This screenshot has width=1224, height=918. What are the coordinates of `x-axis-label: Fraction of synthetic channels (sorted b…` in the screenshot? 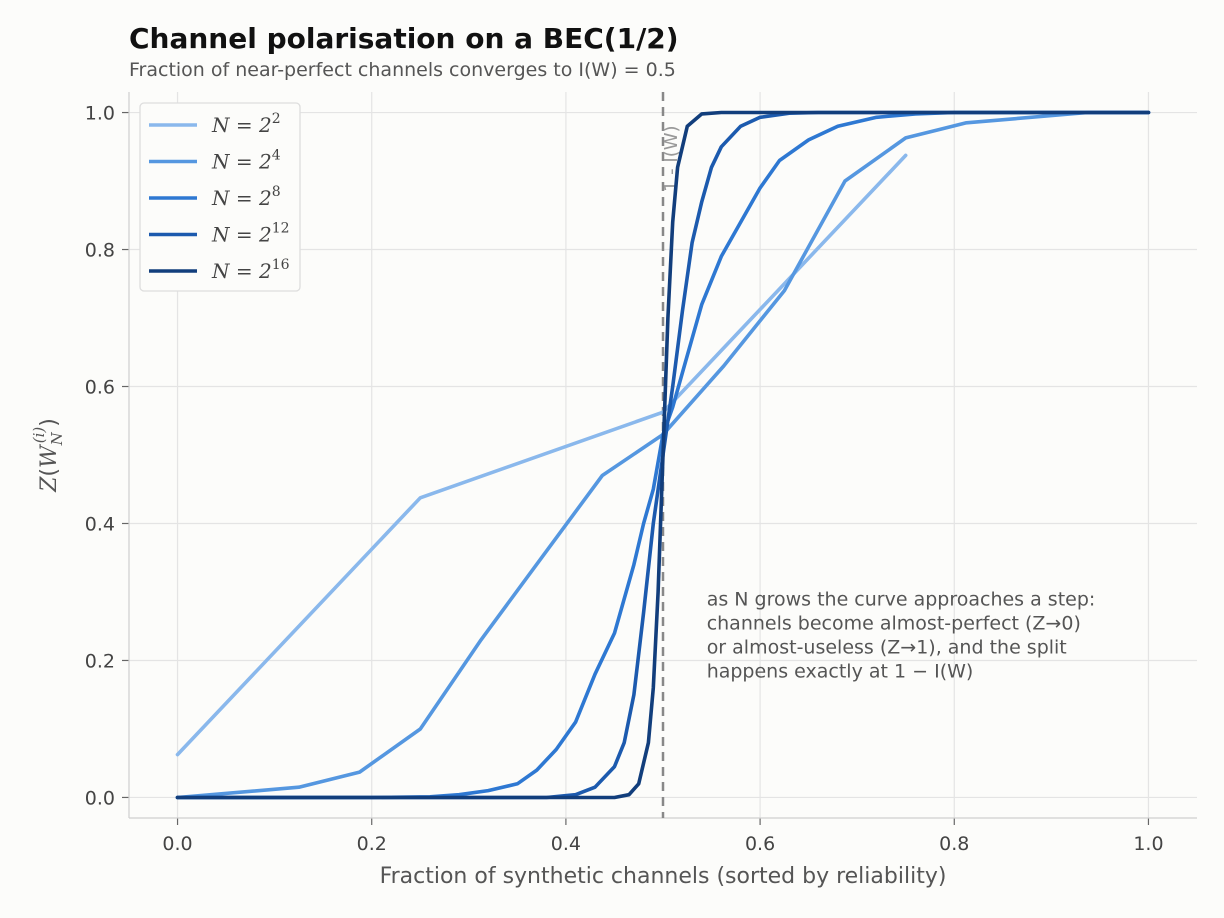 It's located at (663, 876).